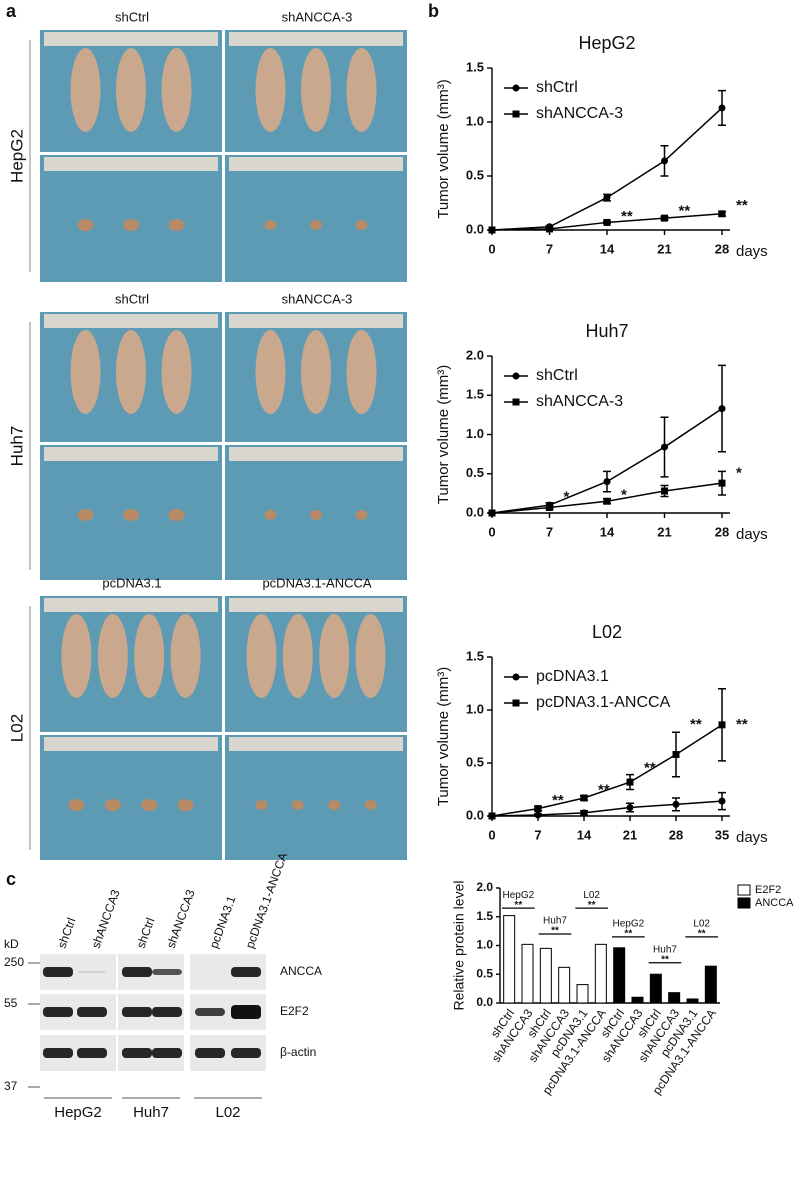 The image size is (796, 1188). Describe the element at coordinates (294, 1011) in the screenshot. I see `protein-label: E2F2` at that location.